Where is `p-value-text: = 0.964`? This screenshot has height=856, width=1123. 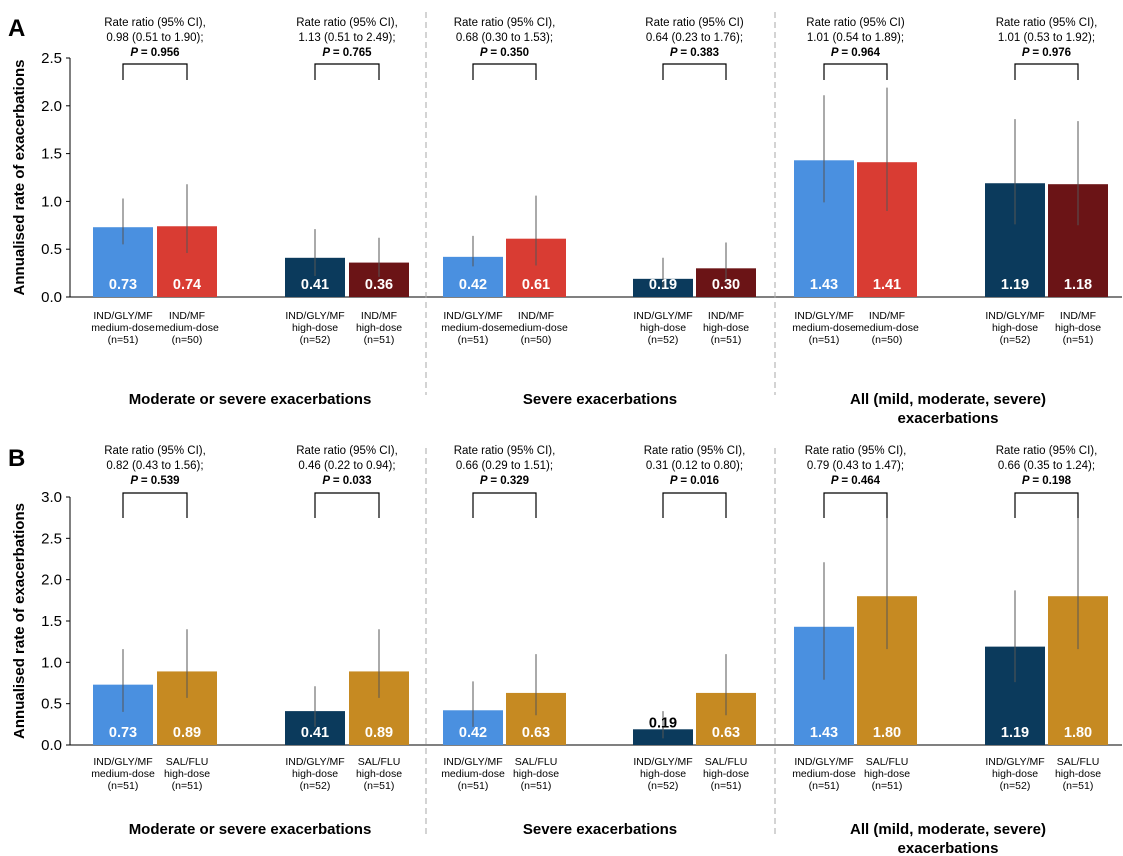 p-value-text: = 0.964 is located at coordinates (860, 53).